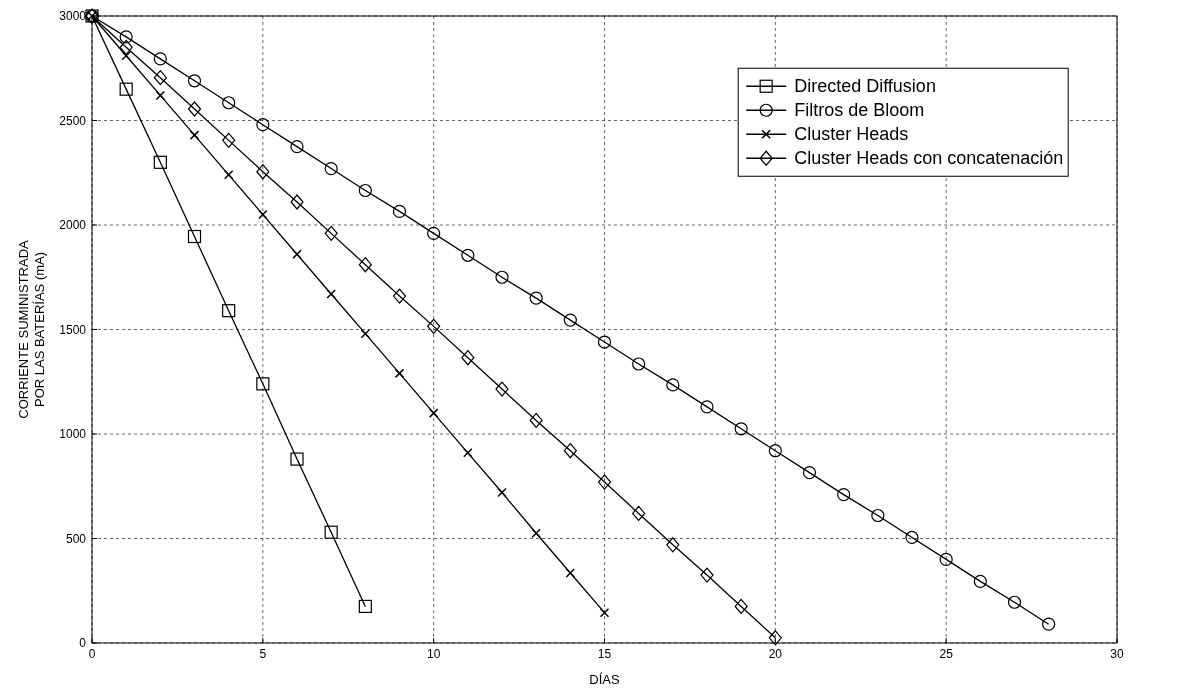 The width and height of the screenshot is (1191, 690). What do you see at coordinates (859, 110) in the screenshot?
I see `legend-label: Filtros de Bloom` at bounding box center [859, 110].